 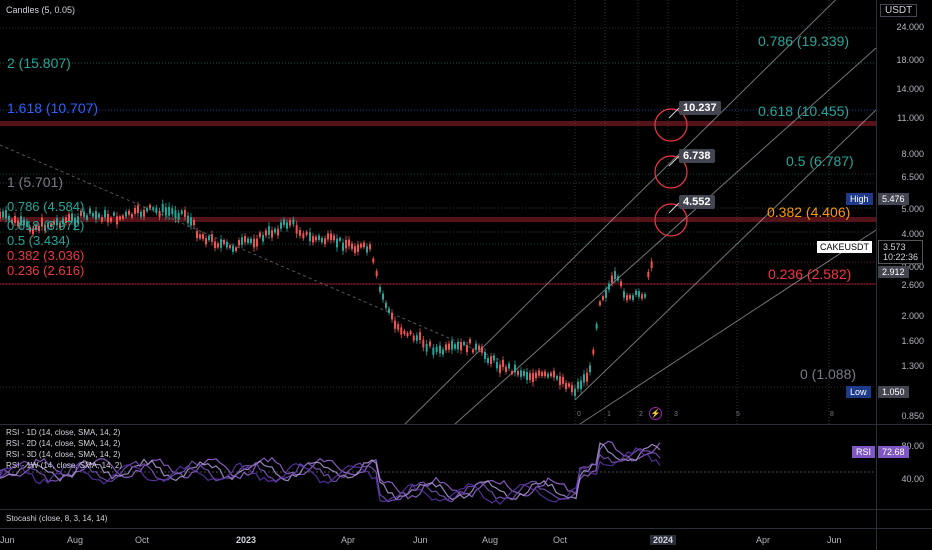 I want to click on countdown-value: 10:22:36, so click(x=901, y=257).